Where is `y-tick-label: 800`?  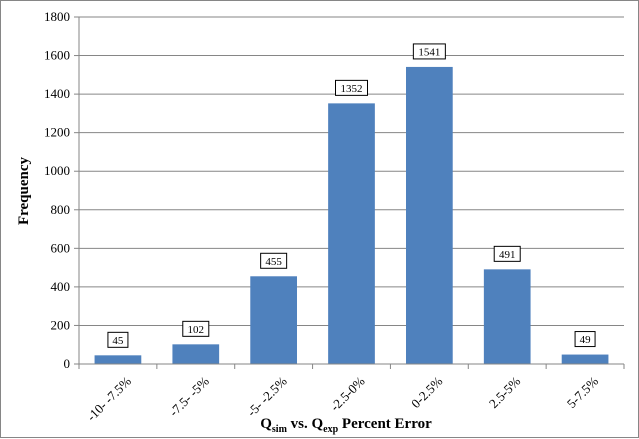 y-tick-label: 800 is located at coordinates (61, 209).